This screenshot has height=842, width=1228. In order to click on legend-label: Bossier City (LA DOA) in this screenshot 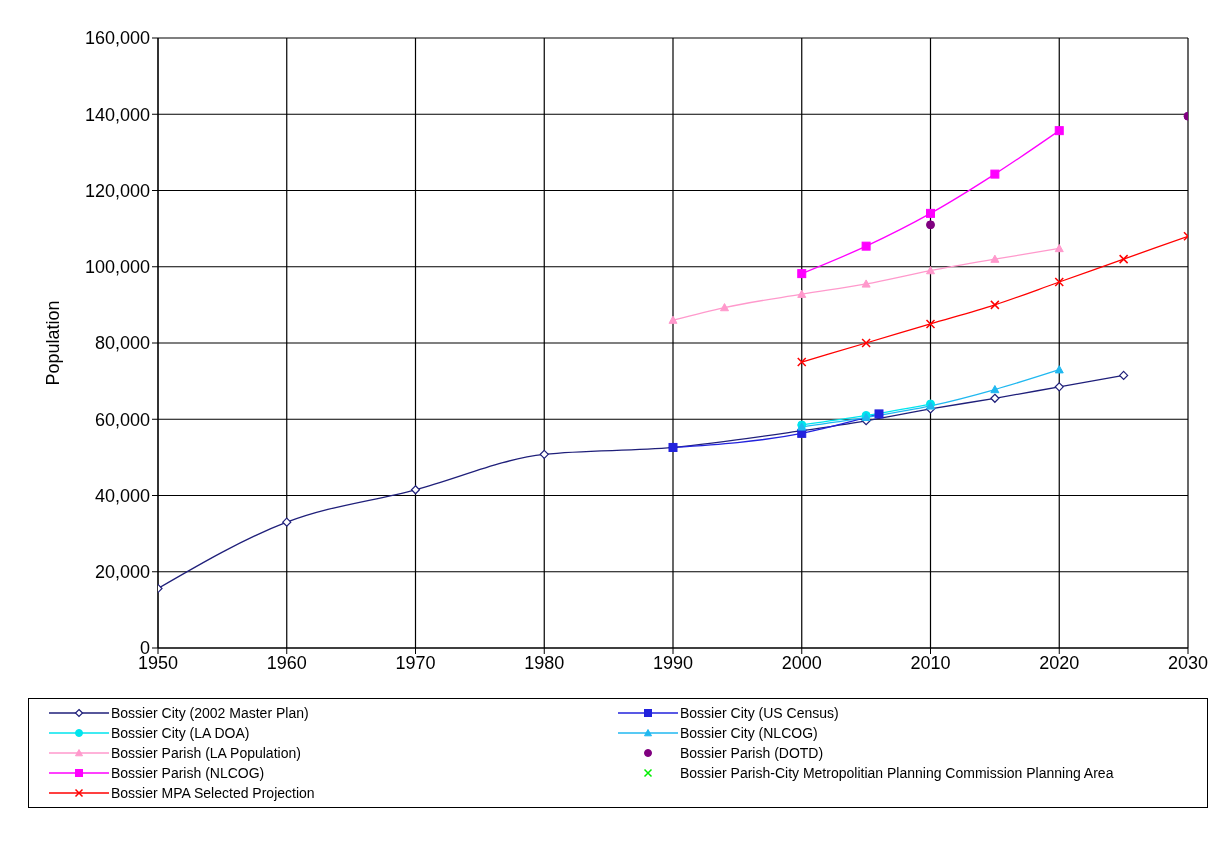, I will do `click(180, 733)`.